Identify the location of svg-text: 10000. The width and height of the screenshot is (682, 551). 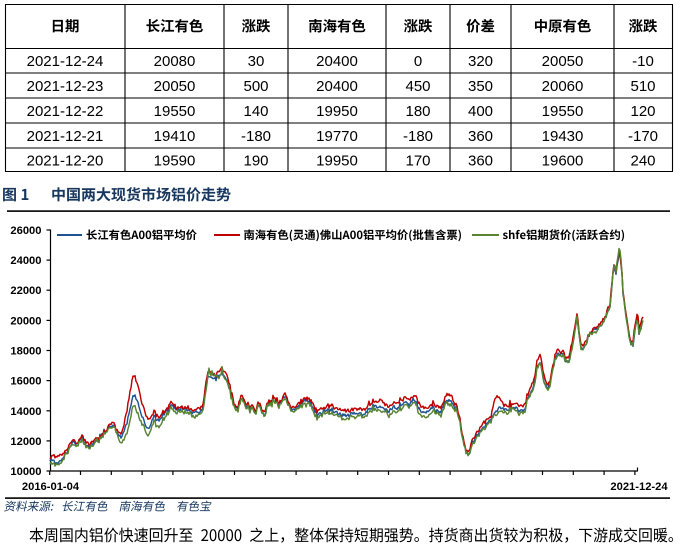
(25, 472).